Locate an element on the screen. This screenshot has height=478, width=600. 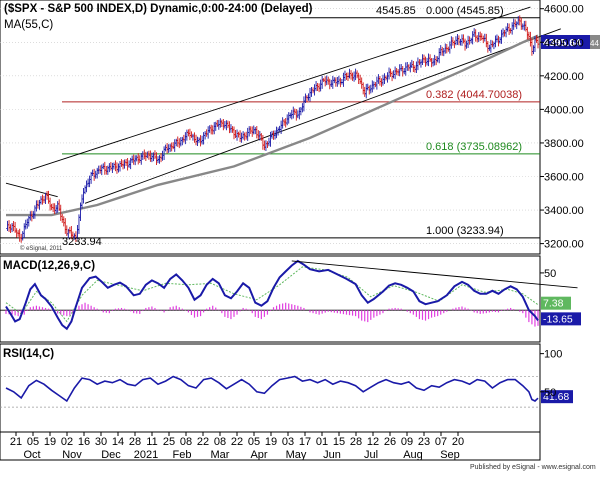
rsi-tick-label: 50 is located at coordinates (550, 393).